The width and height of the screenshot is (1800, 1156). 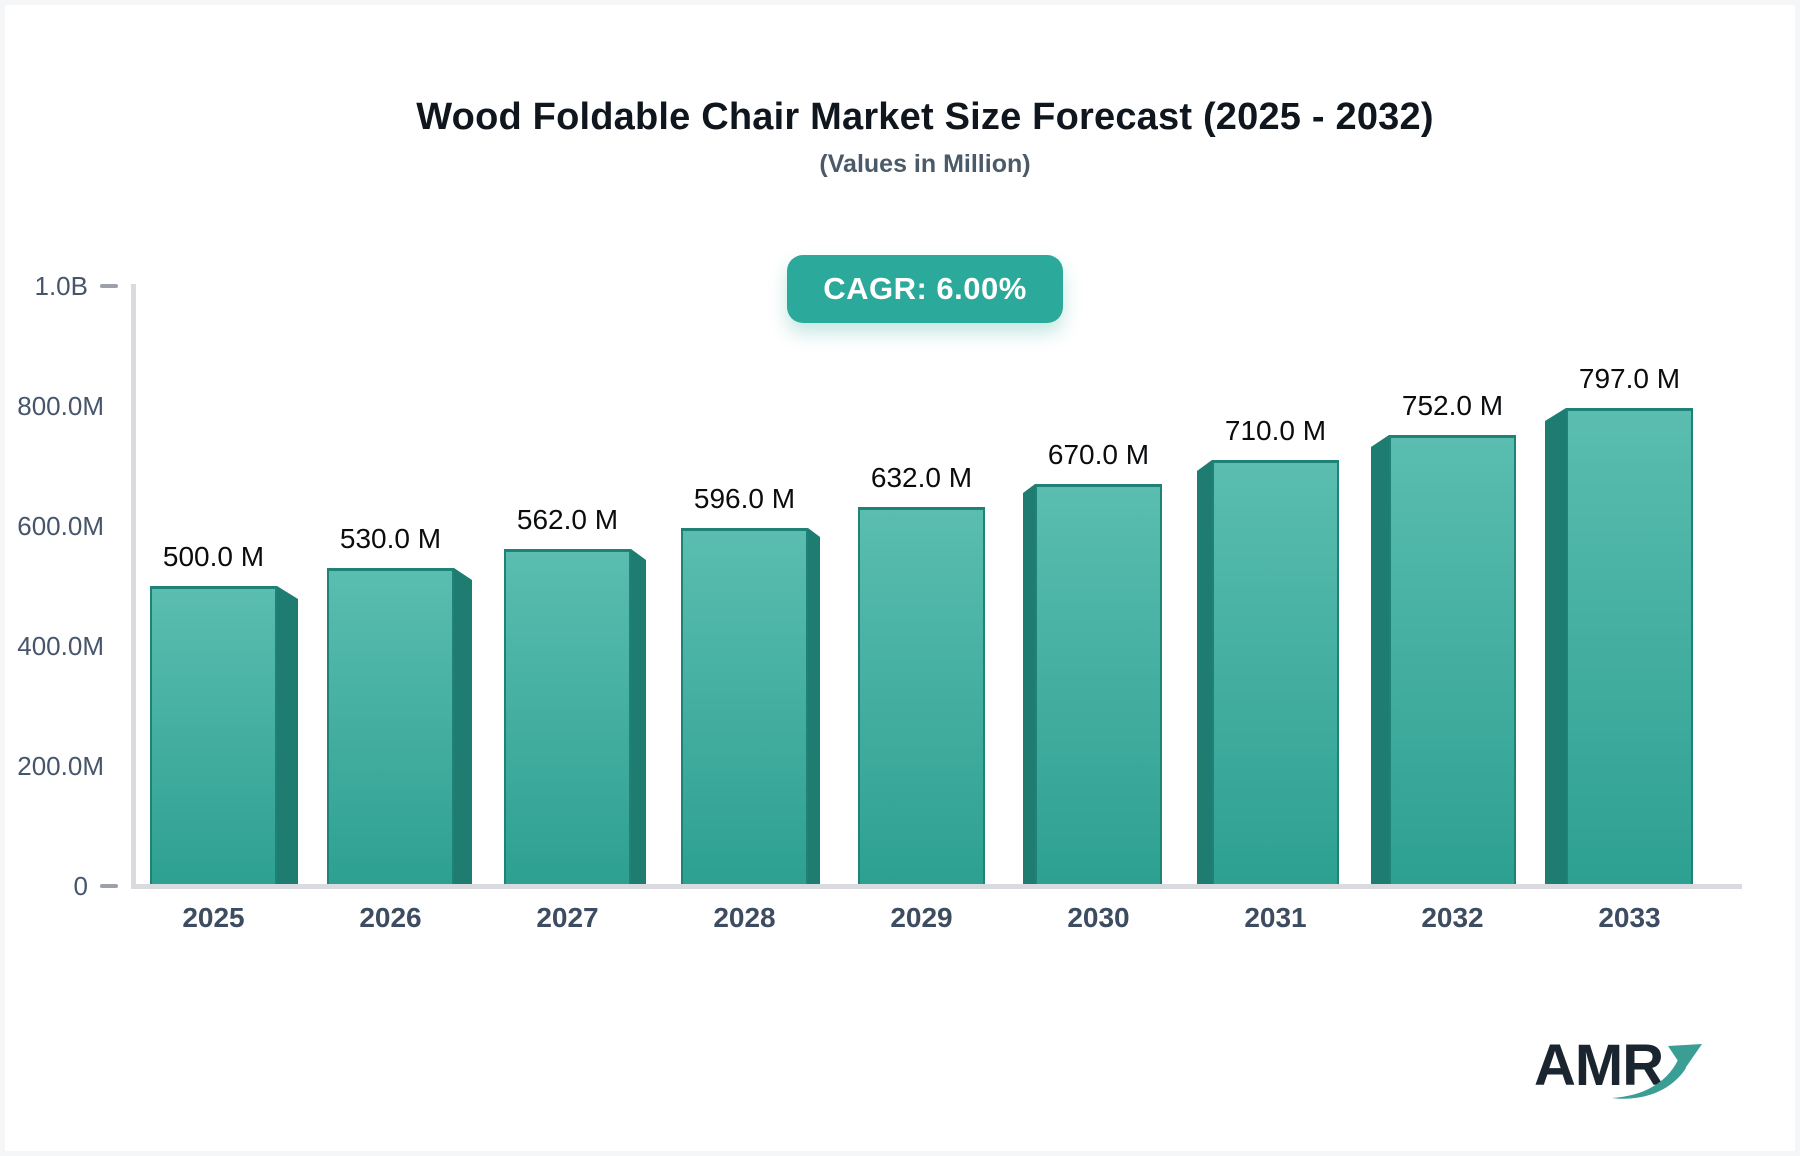 What do you see at coordinates (287, 737) in the screenshot?
I see `bar-side-face-2025` at bounding box center [287, 737].